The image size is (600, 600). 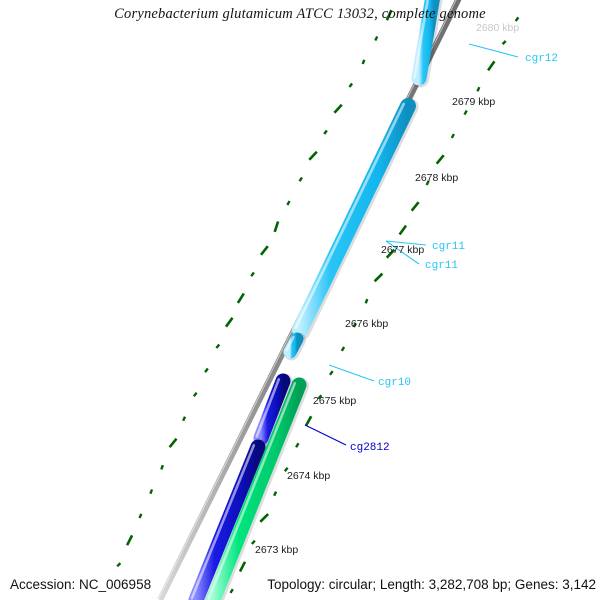 What do you see at coordinates (406, 243) in the screenshot?
I see `leader-line-cgr11-a` at bounding box center [406, 243].